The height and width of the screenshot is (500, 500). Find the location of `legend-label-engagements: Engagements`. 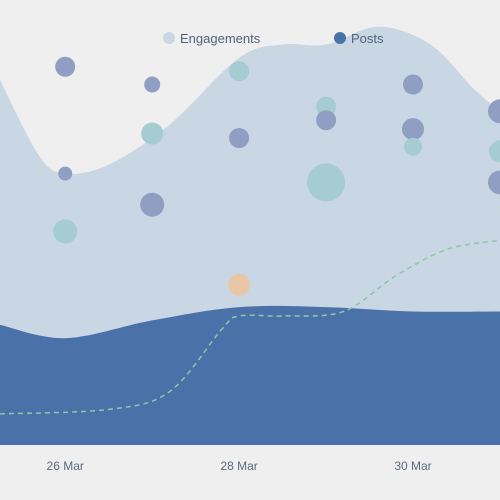

legend-label-engagements: Engagements is located at coordinates (220, 38).